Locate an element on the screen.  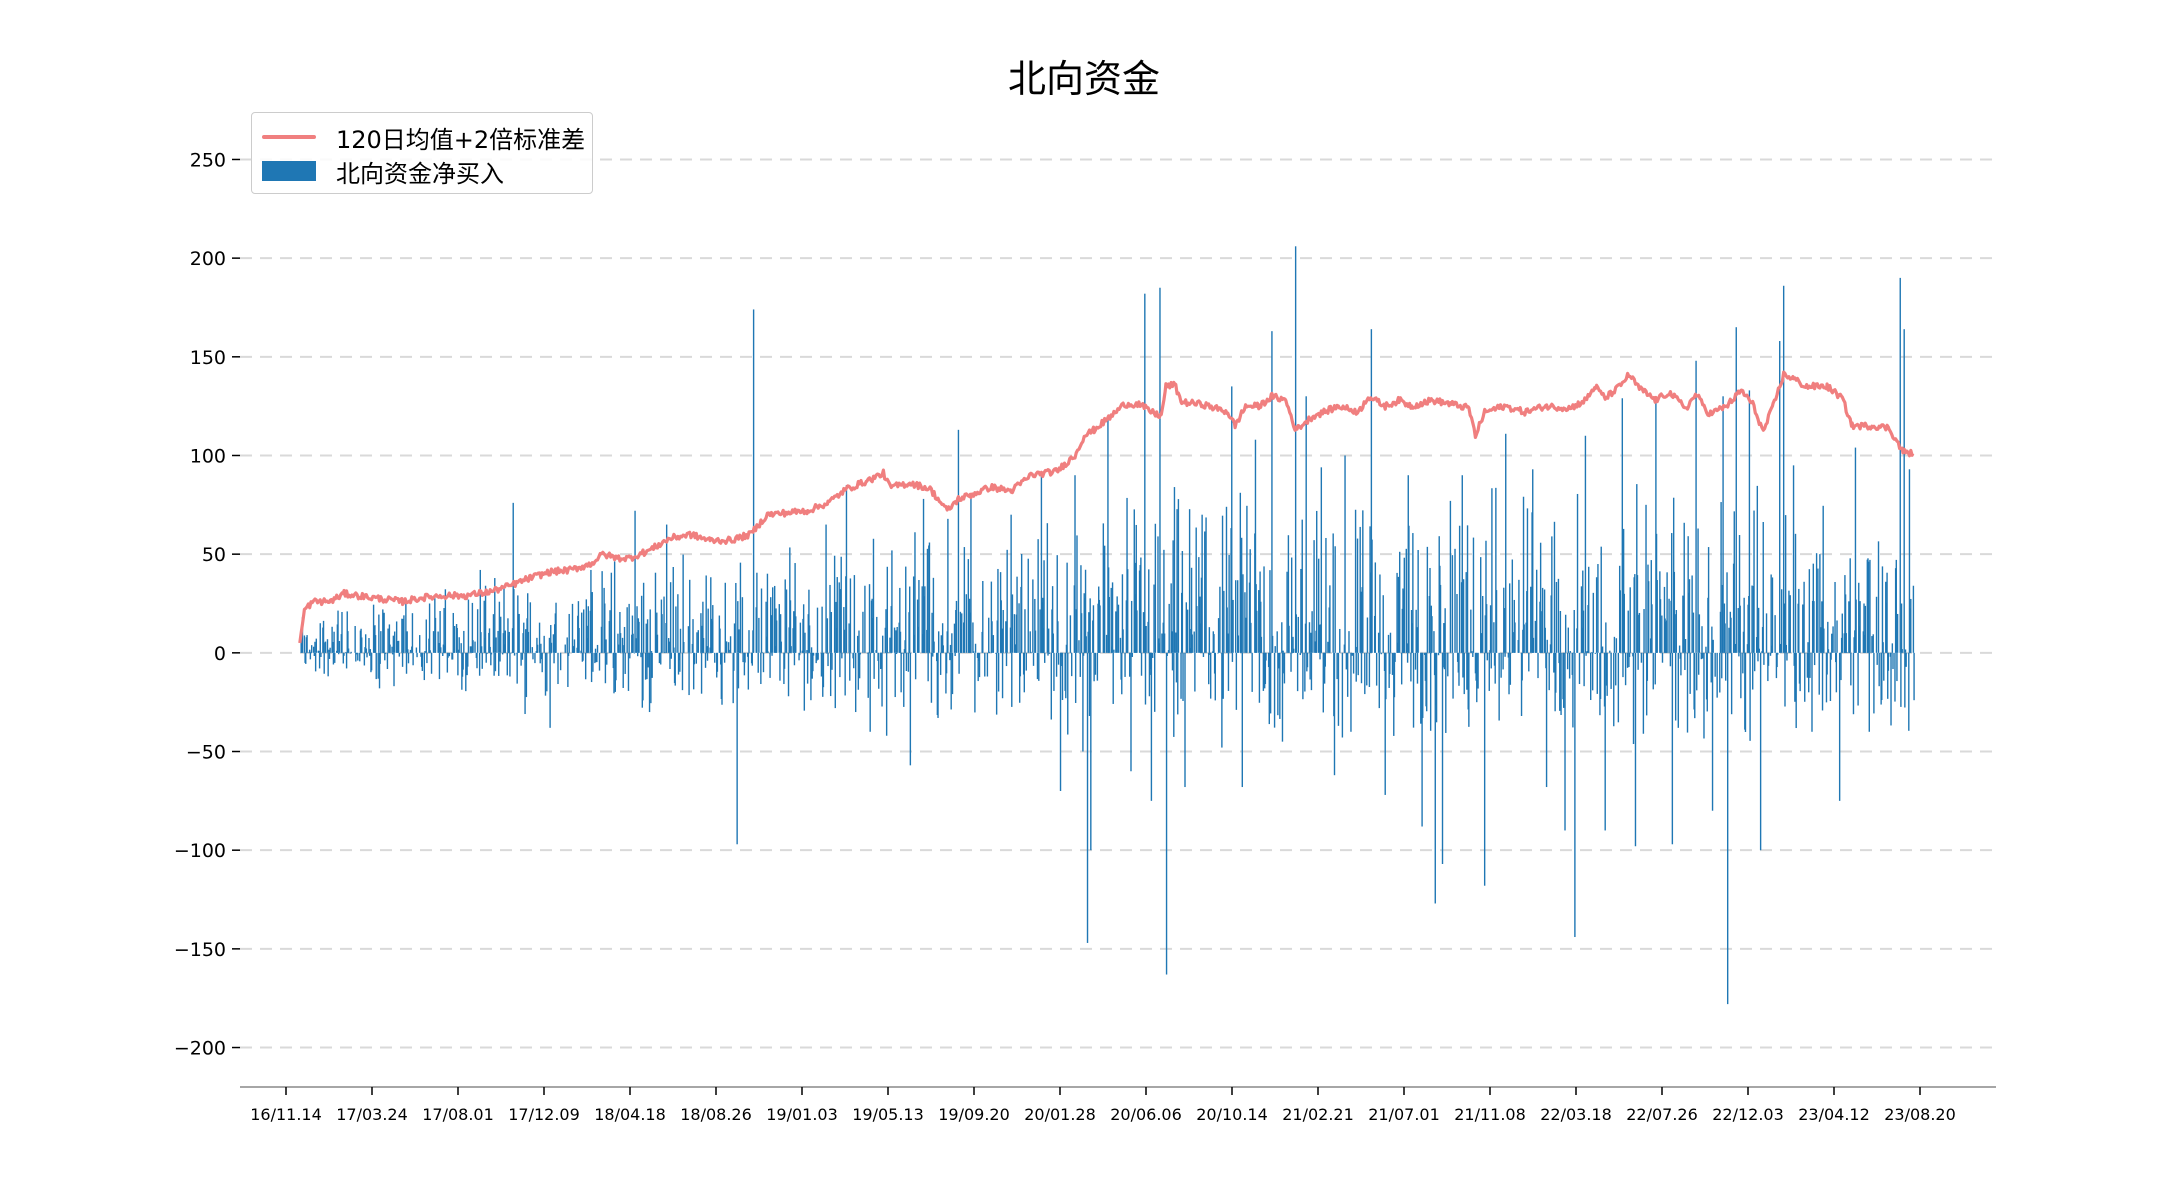
ytick-label: 200 is located at coordinates (208, 259).